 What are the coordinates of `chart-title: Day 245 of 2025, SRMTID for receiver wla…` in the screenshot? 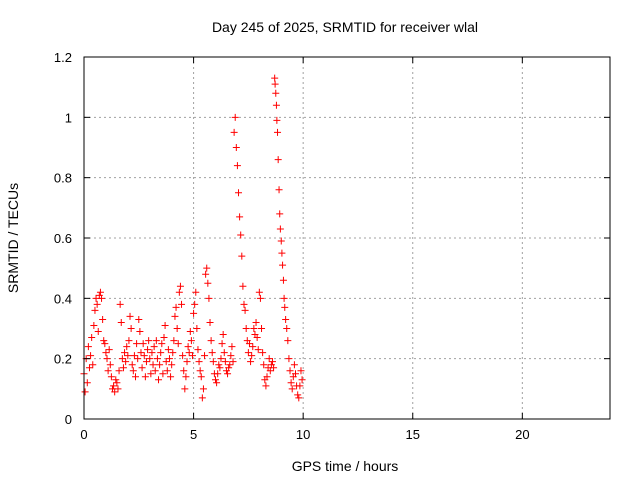 It's located at (345, 27).